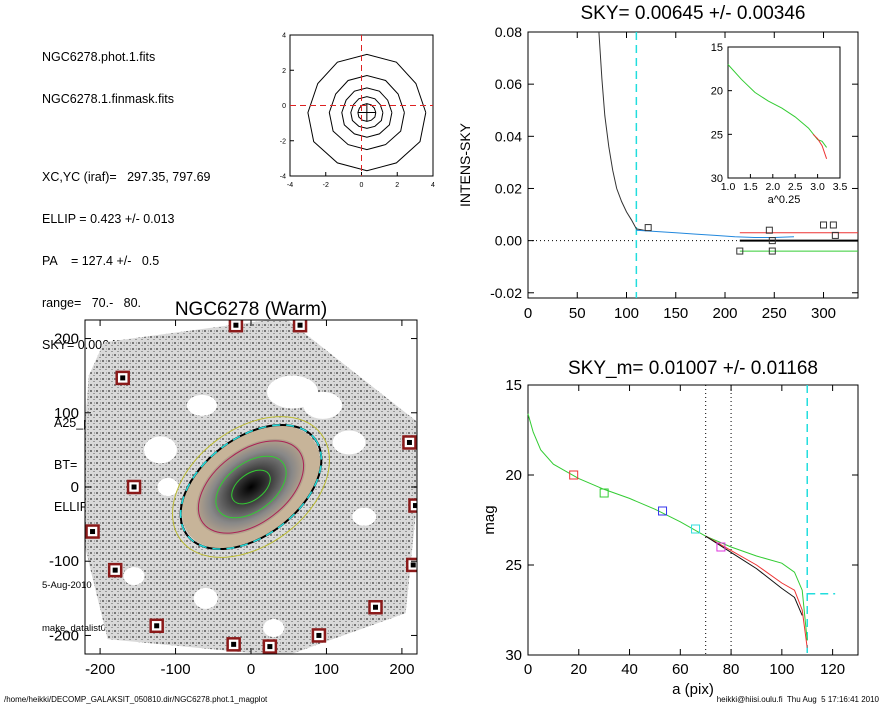  Describe the element at coordinates (772, 187) in the screenshot. I see `inset-xtick-label: 2.0` at that location.